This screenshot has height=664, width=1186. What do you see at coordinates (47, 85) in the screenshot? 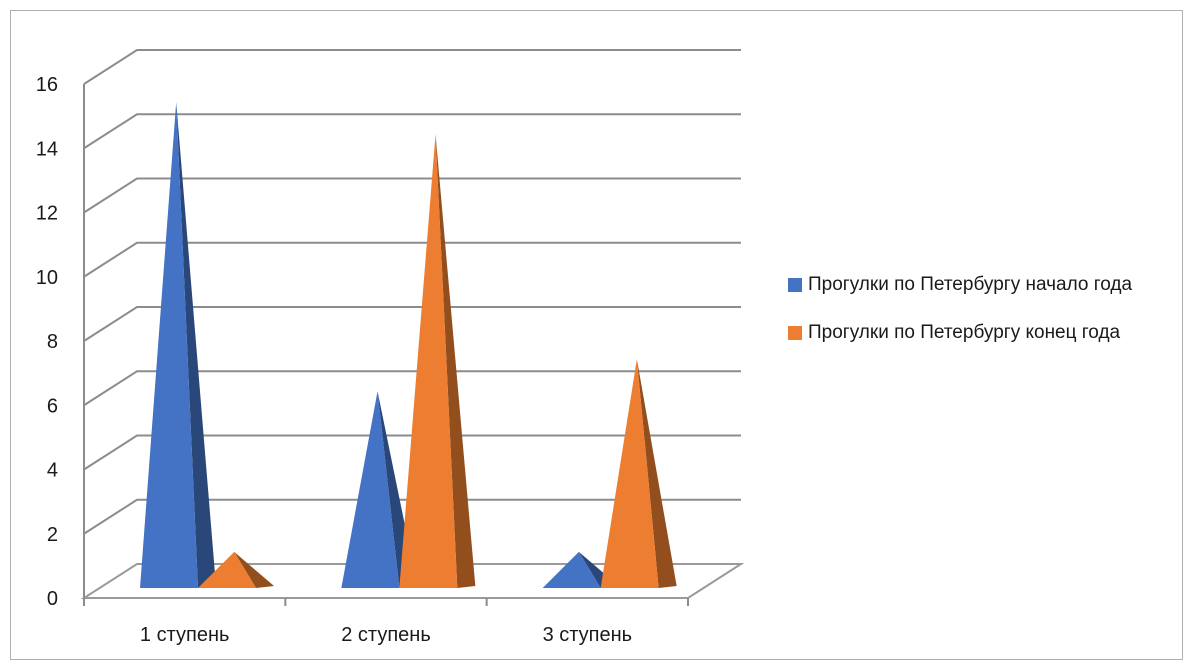
I see `y-tick-label: 16` at bounding box center [47, 85].